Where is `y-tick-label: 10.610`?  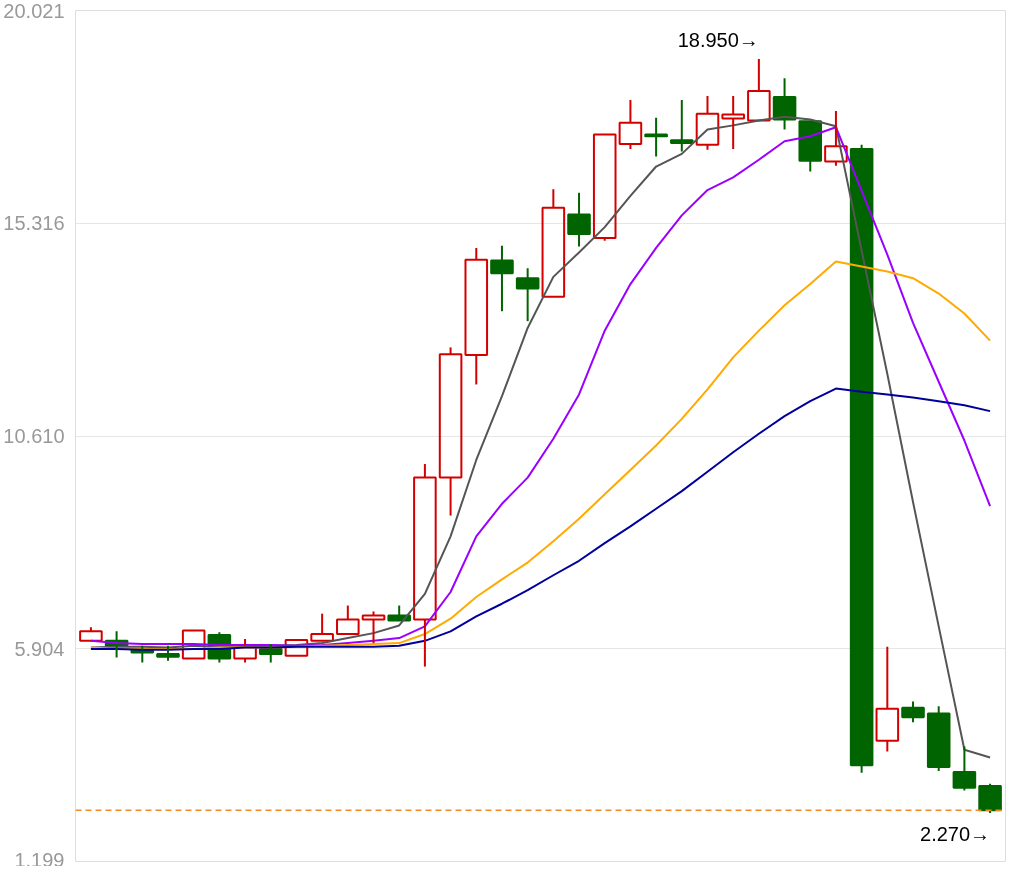 y-tick-label: 10.610 is located at coordinates (34, 436).